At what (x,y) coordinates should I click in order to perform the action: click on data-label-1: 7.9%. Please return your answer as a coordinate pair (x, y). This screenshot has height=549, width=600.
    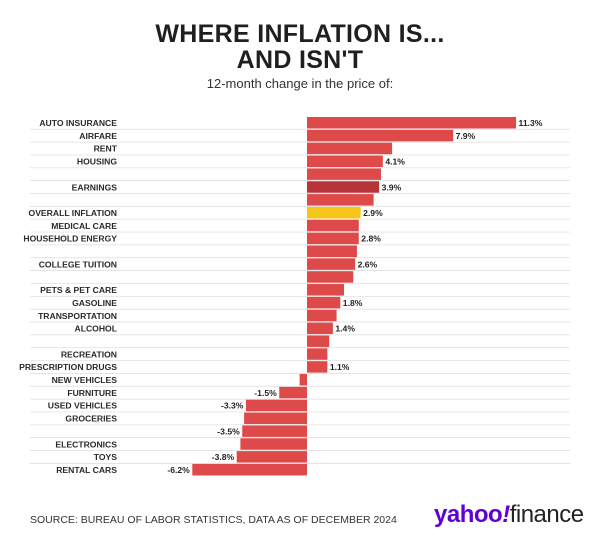
    Looking at the image, I should click on (466, 136).